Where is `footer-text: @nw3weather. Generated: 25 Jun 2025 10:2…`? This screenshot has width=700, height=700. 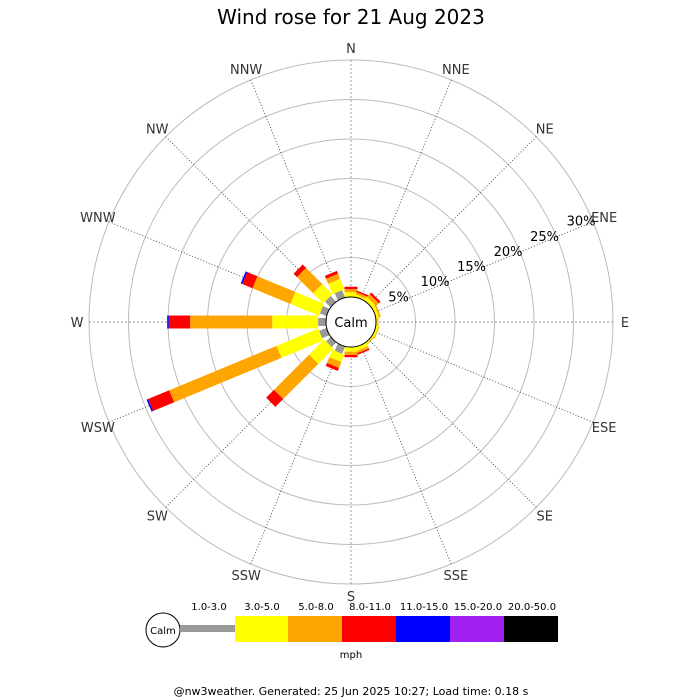
footer-text: @nw3weather. Generated: 25 Jun 2025 10:2… is located at coordinates (351, 691).